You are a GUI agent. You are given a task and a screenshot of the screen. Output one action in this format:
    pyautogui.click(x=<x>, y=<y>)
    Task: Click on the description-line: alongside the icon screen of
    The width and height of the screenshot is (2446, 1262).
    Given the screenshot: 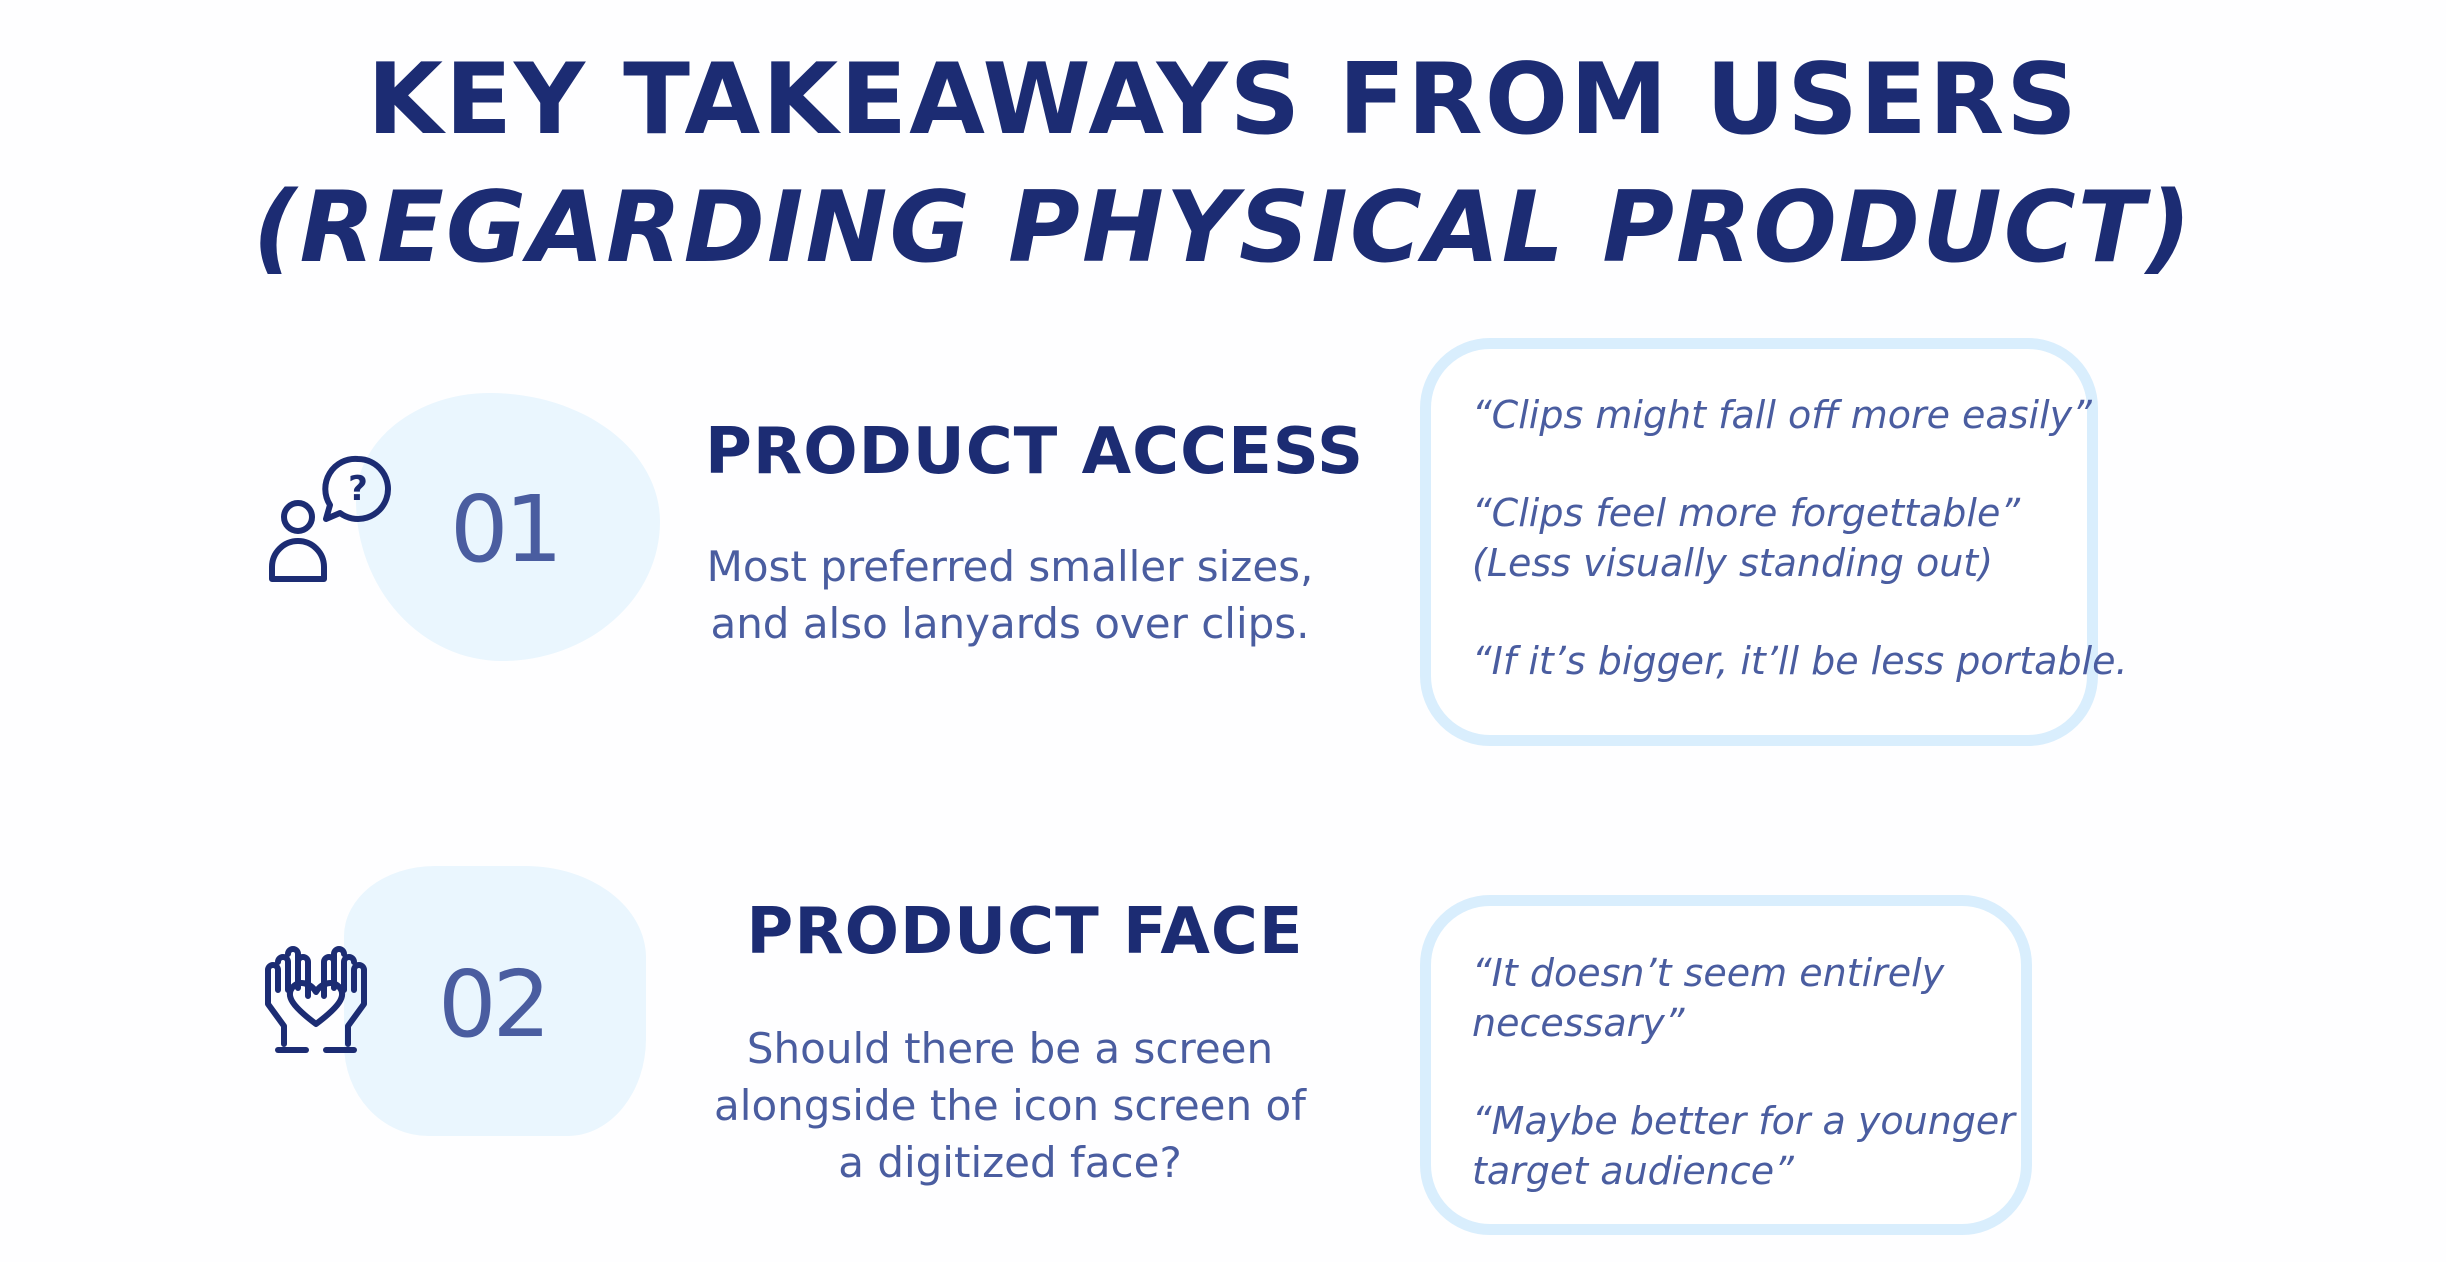 What is the action you would take?
    pyautogui.click(x=1010, y=1105)
    